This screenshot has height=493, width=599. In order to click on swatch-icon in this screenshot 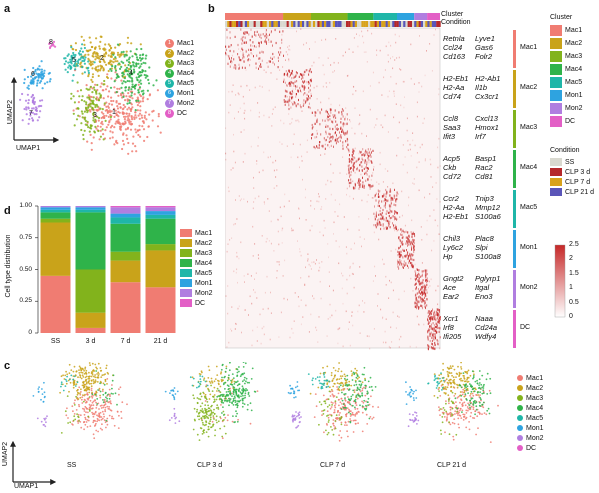, I will do `click(556, 192)`.